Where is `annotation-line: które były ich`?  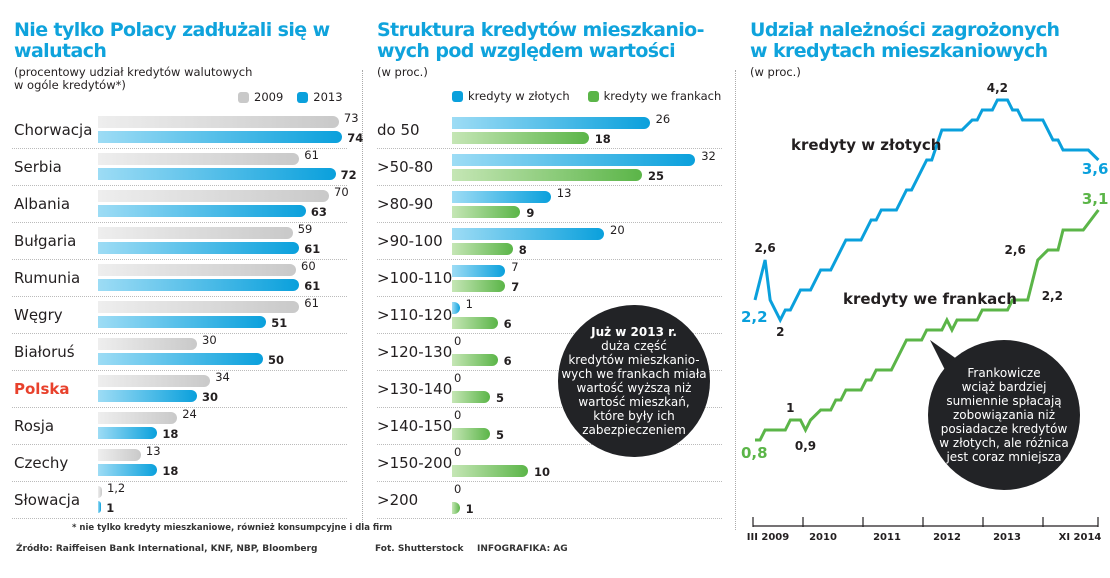 annotation-line: które były ich is located at coordinates (634, 416).